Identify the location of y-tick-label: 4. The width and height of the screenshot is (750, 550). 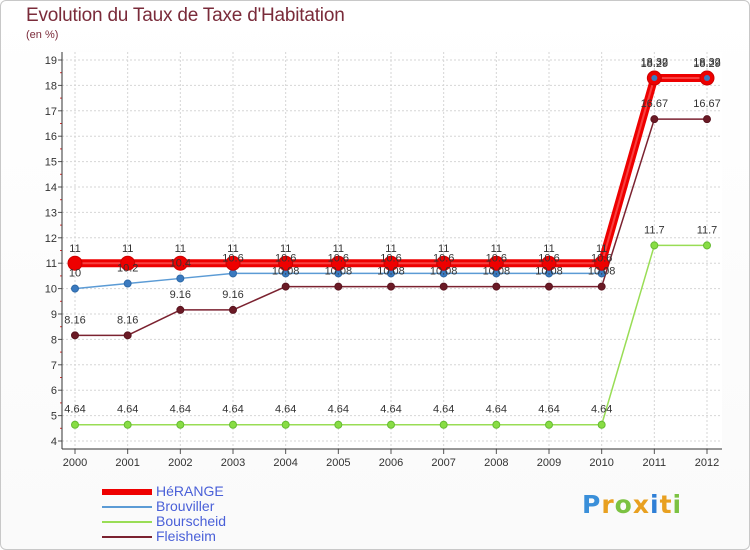
(54, 442).